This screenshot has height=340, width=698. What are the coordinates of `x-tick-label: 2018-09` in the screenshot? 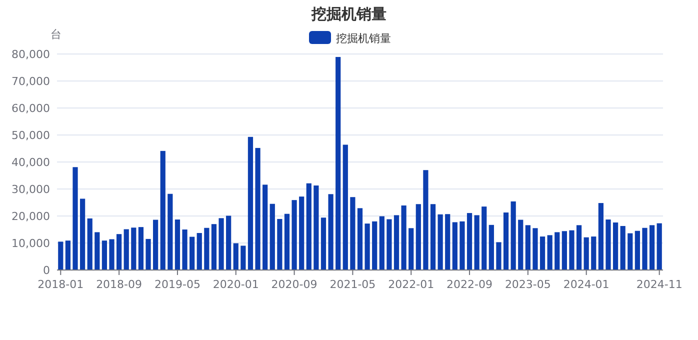 It's located at (119, 284).